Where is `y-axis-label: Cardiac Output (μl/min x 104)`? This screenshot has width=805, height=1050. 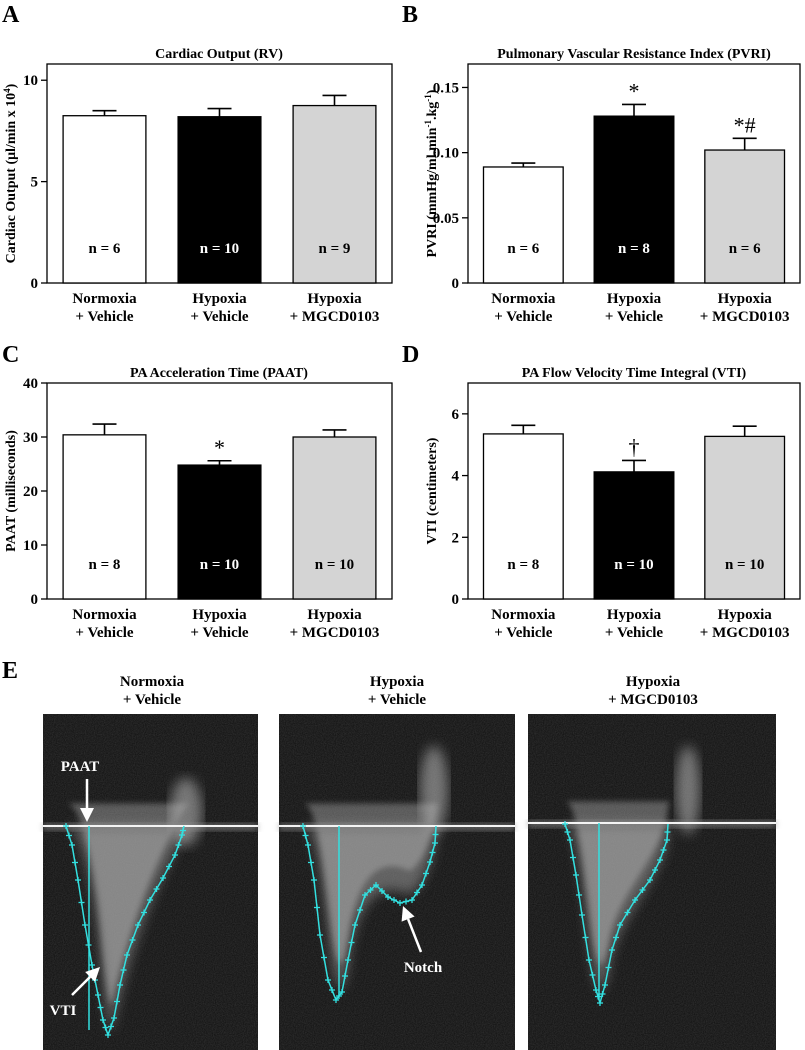
y-axis-label: Cardiac Output (μl/min x 104) is located at coordinates (10, 173).